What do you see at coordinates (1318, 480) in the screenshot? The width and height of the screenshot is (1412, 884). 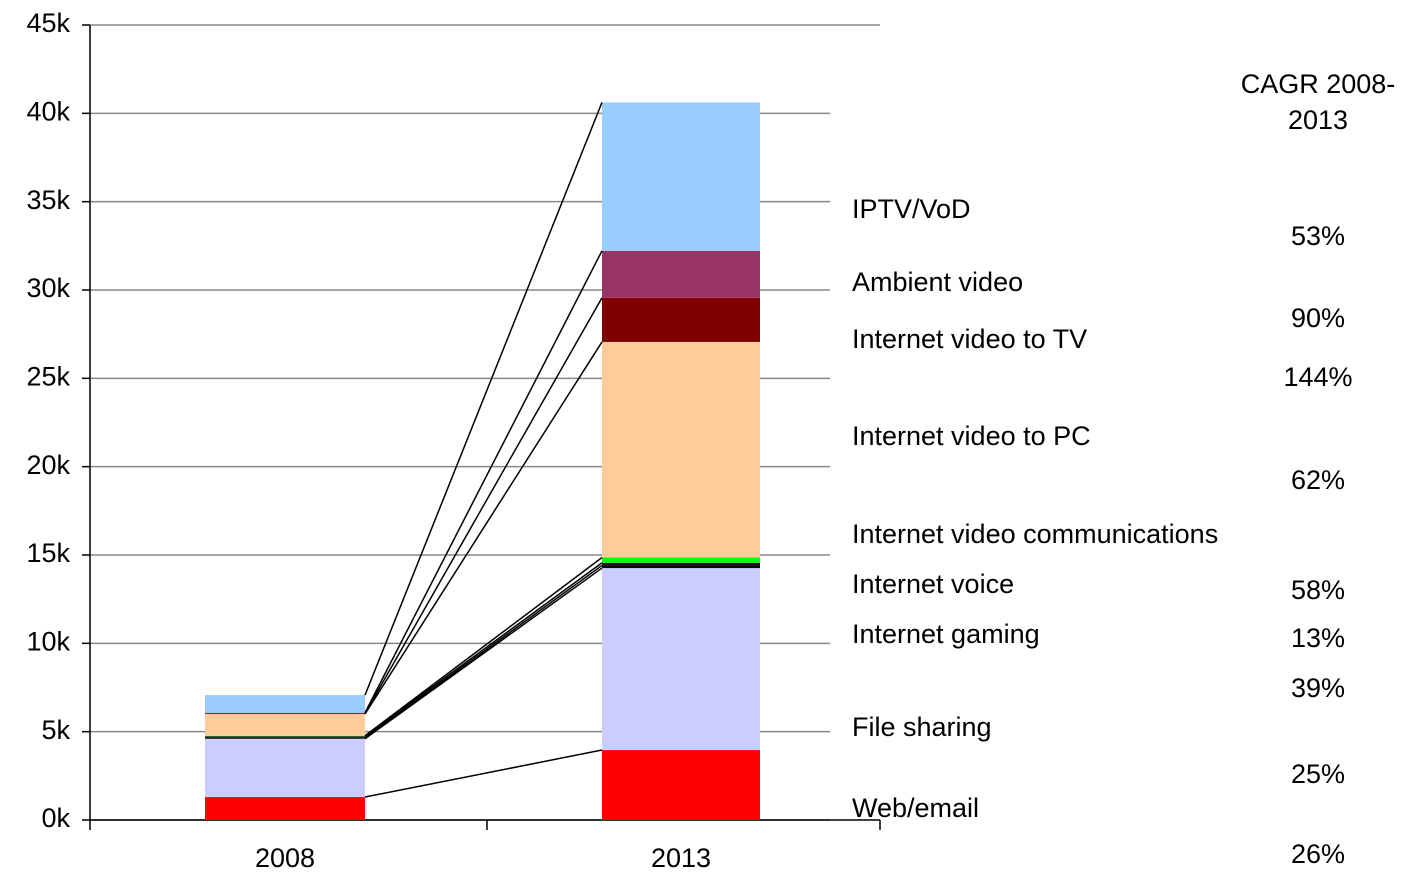 I see `cagr-label: 62%` at bounding box center [1318, 480].